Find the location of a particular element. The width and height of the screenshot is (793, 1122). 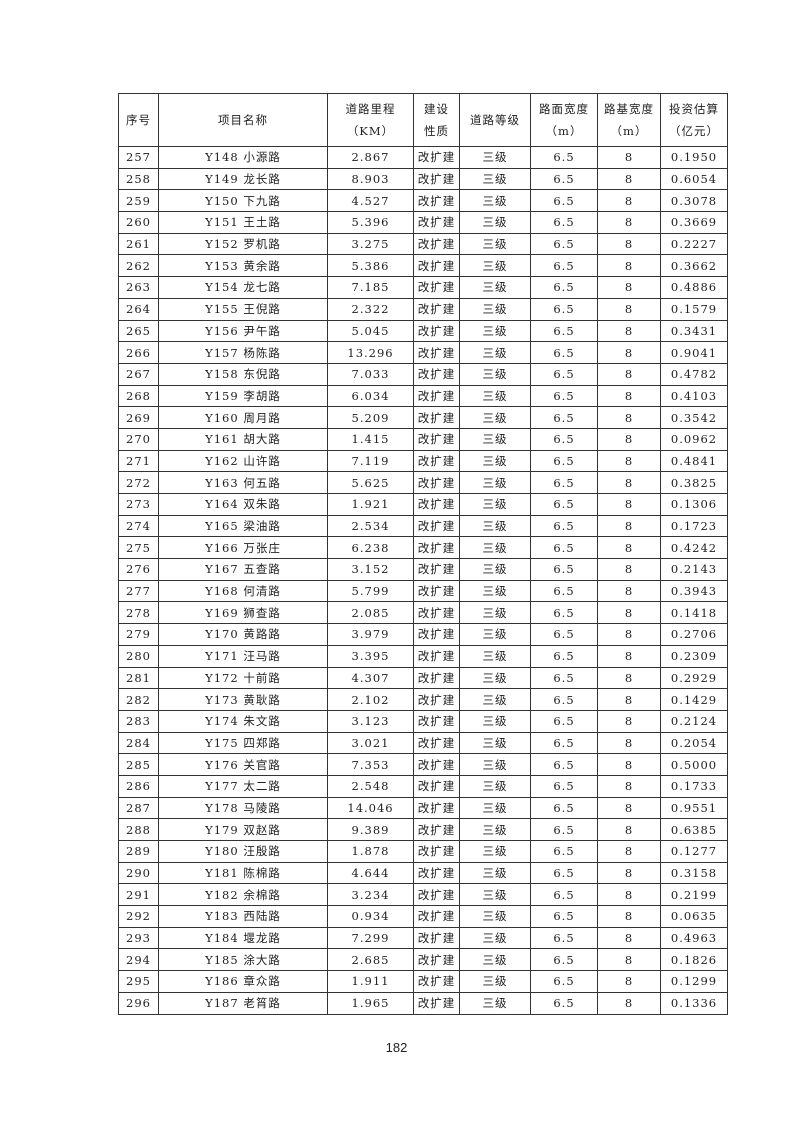

cell-mileage: 3.395 is located at coordinates (370, 656).